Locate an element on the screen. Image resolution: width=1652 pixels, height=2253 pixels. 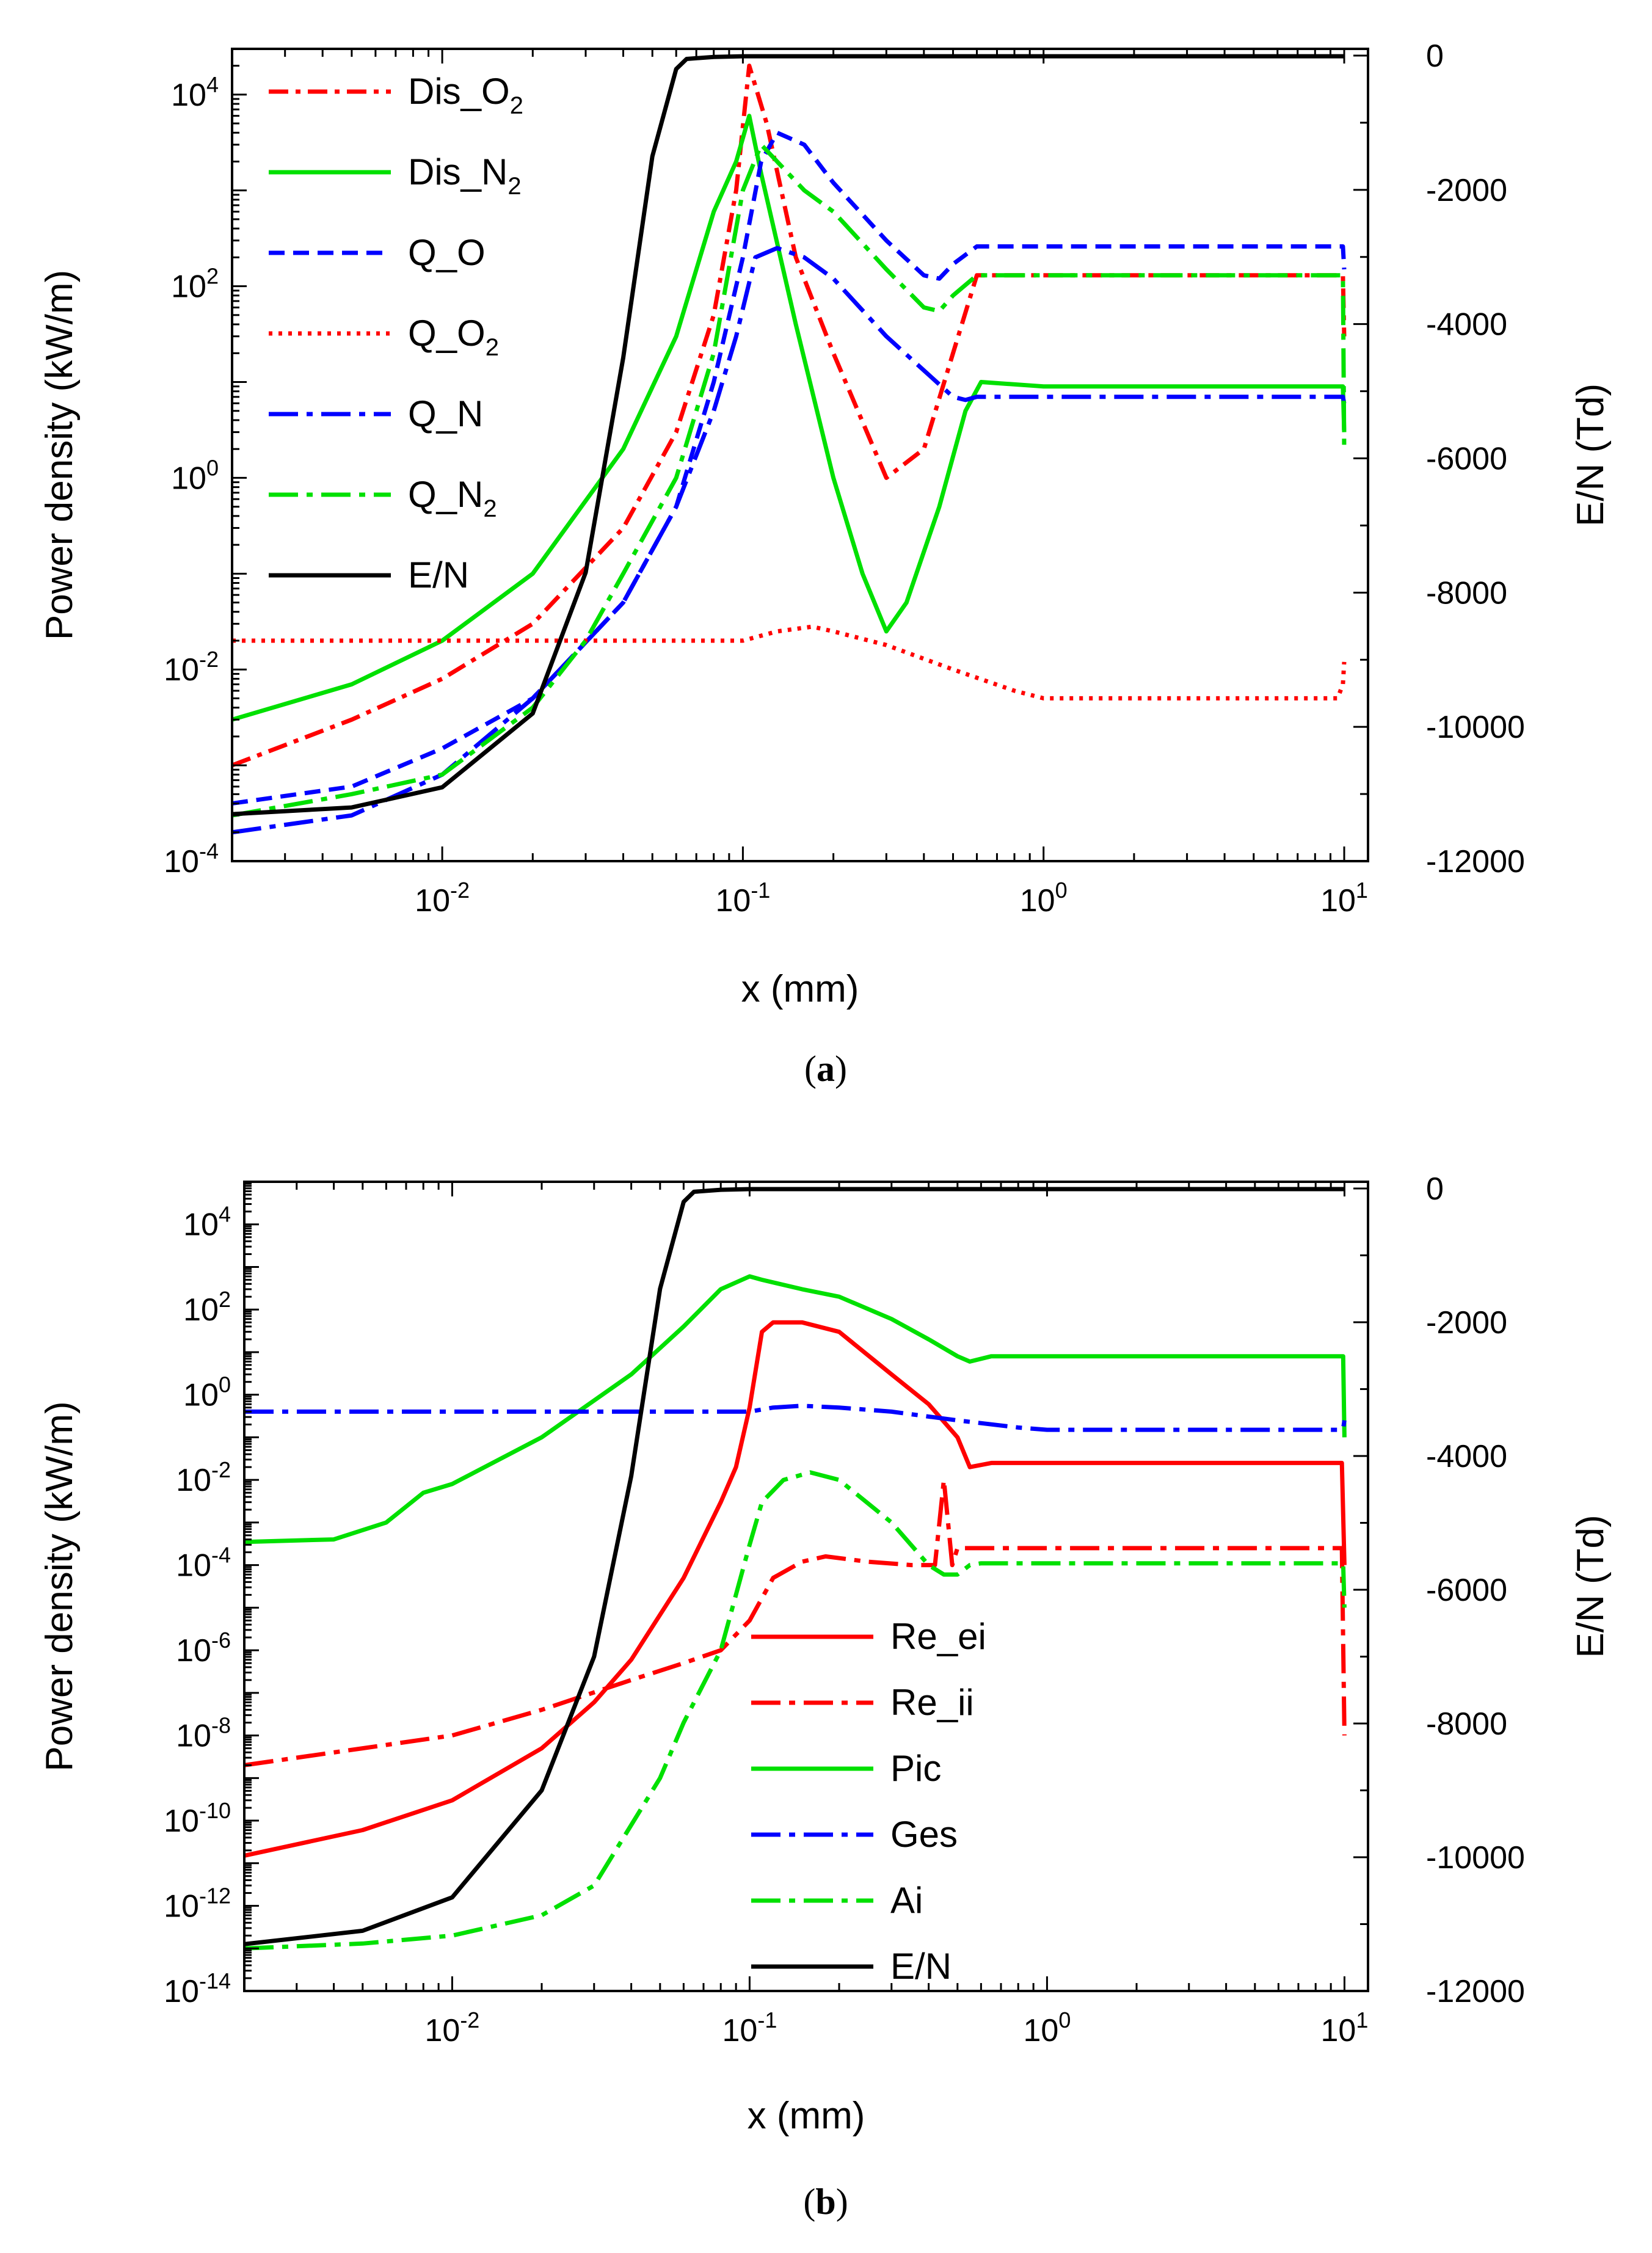
panel-caption: (b) is located at coordinates (826, 2202).